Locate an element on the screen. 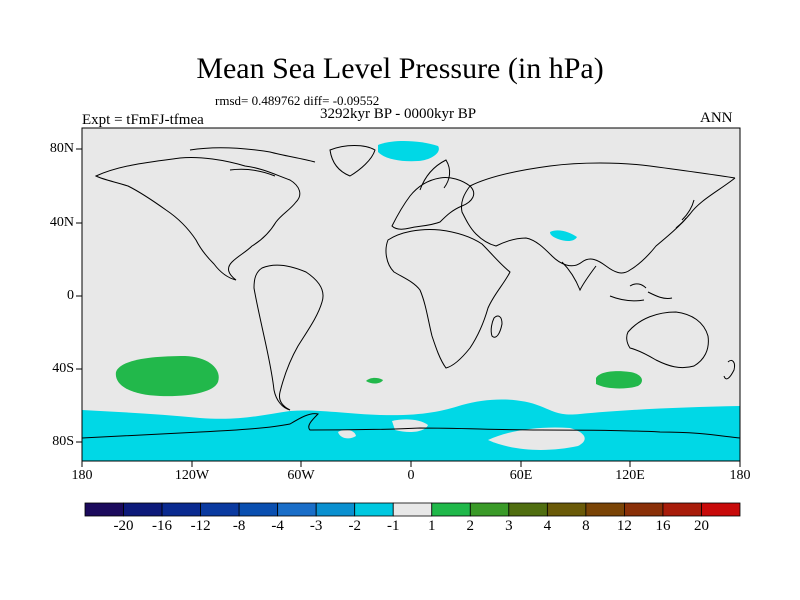  japan-coast is located at coordinates (685, 214).